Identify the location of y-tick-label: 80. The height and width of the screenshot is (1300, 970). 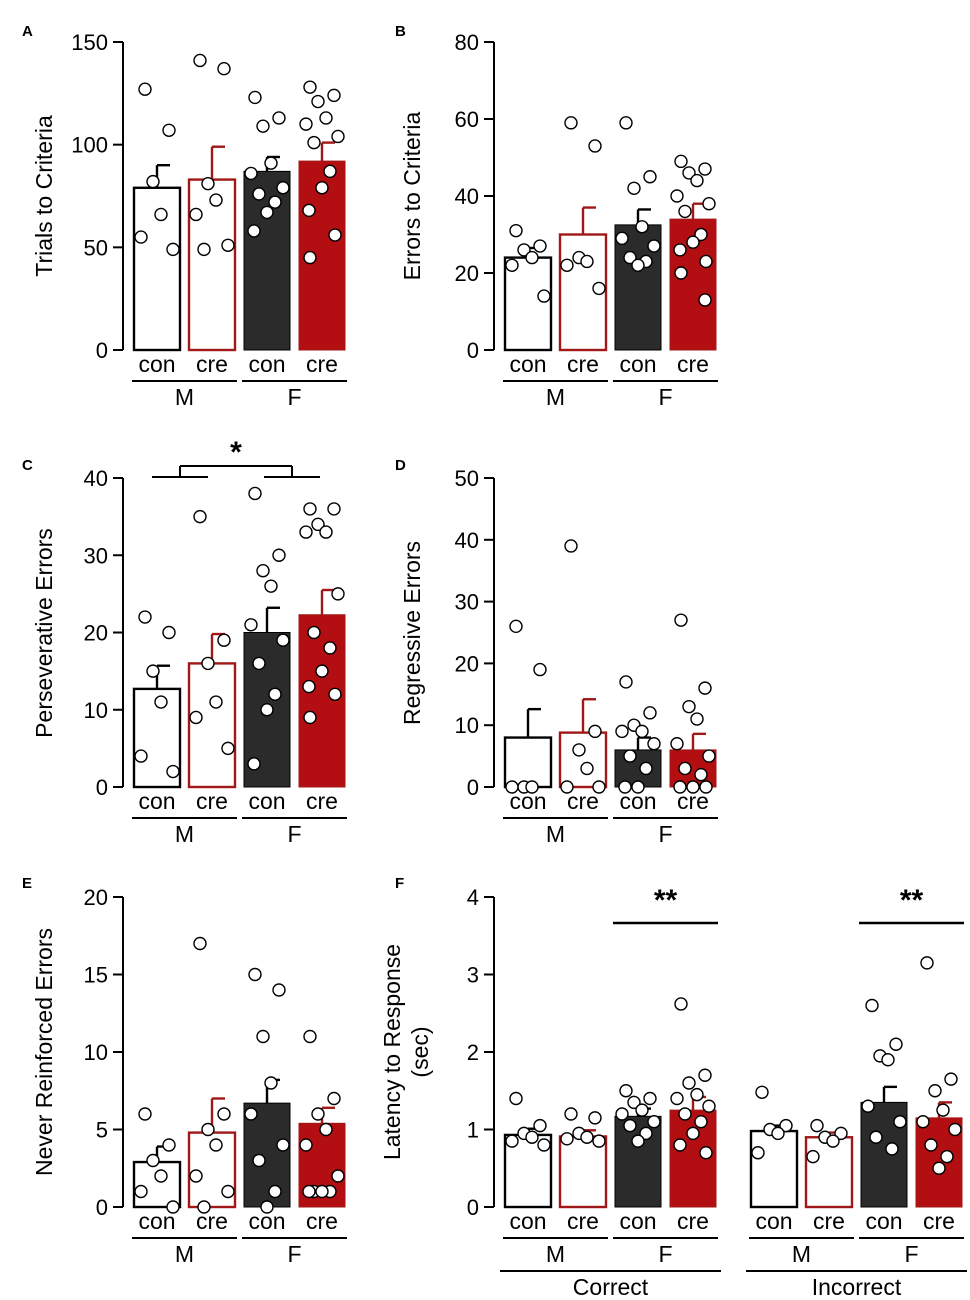
(467, 42).